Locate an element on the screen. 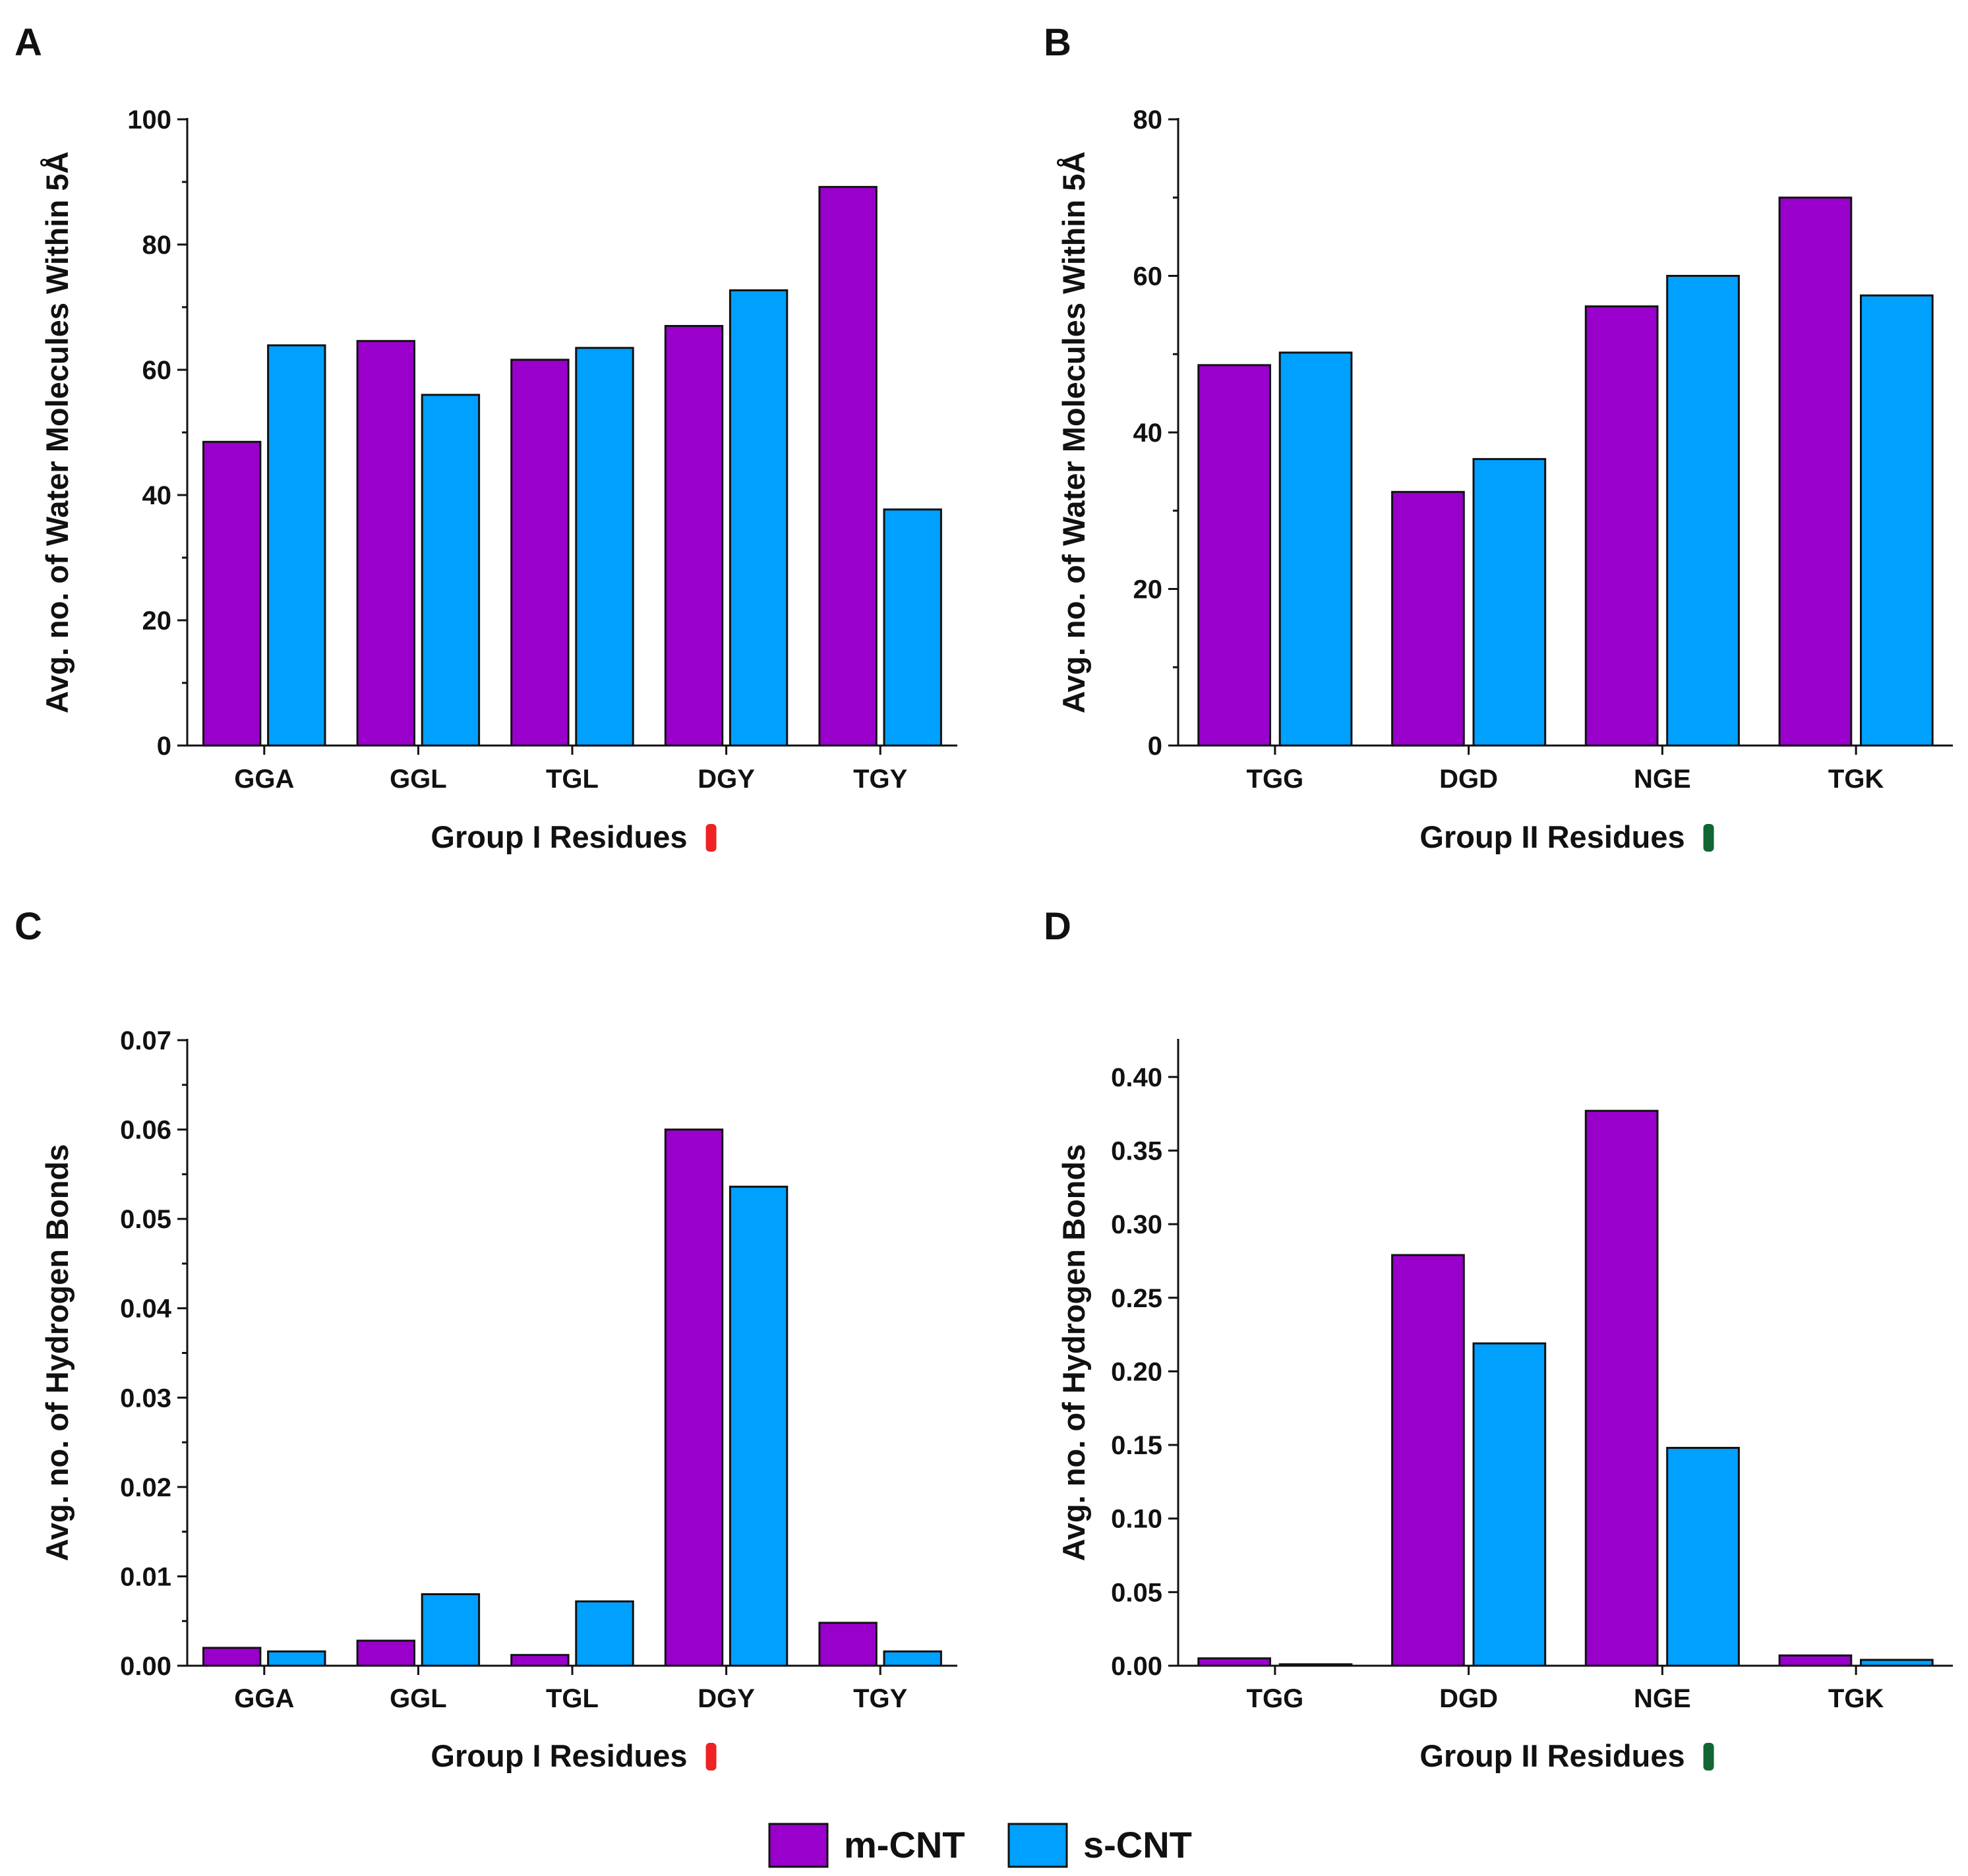 This screenshot has width=1968, height=1876. legend-label-m-cnt: m-CNT is located at coordinates (905, 1844).